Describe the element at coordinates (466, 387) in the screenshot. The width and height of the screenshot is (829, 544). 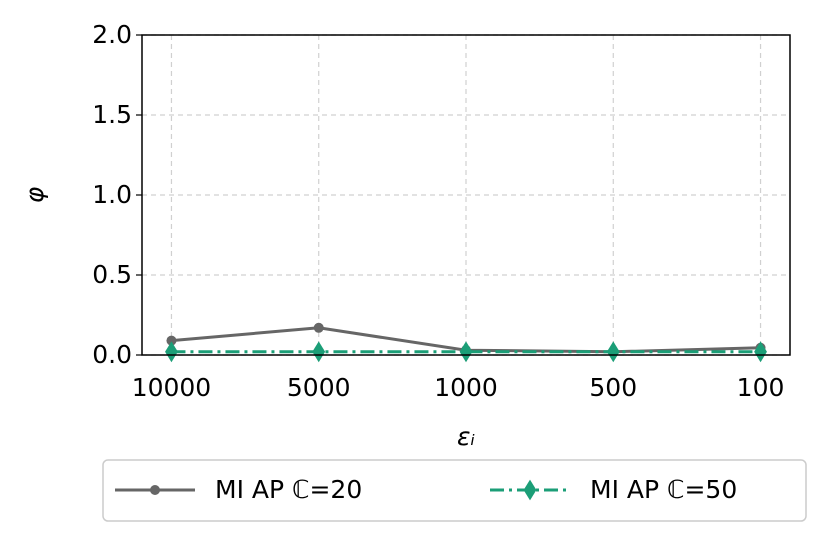
I see `x-tick-label: 1000` at that location.